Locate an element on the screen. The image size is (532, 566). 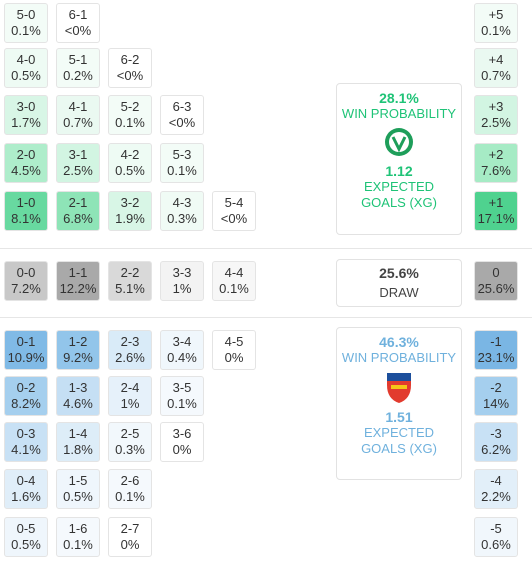
score-cell: 4-3 0.3% is located at coordinates (182, 211).